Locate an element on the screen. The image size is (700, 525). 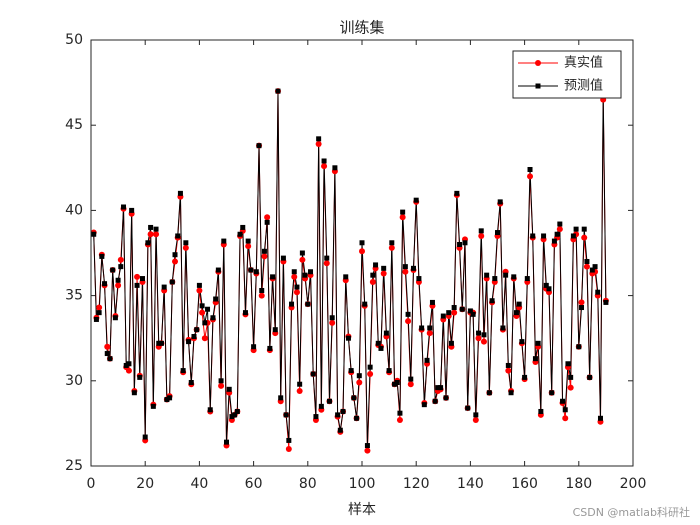
x-tick-label: 0 is located at coordinates (91, 484).